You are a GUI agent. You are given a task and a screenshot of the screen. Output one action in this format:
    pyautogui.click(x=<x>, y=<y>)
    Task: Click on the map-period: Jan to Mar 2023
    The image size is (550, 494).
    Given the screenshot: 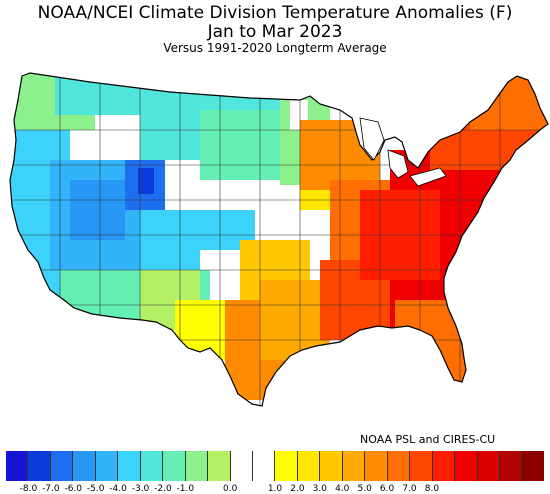 What is the action you would take?
    pyautogui.click(x=275, y=32)
    